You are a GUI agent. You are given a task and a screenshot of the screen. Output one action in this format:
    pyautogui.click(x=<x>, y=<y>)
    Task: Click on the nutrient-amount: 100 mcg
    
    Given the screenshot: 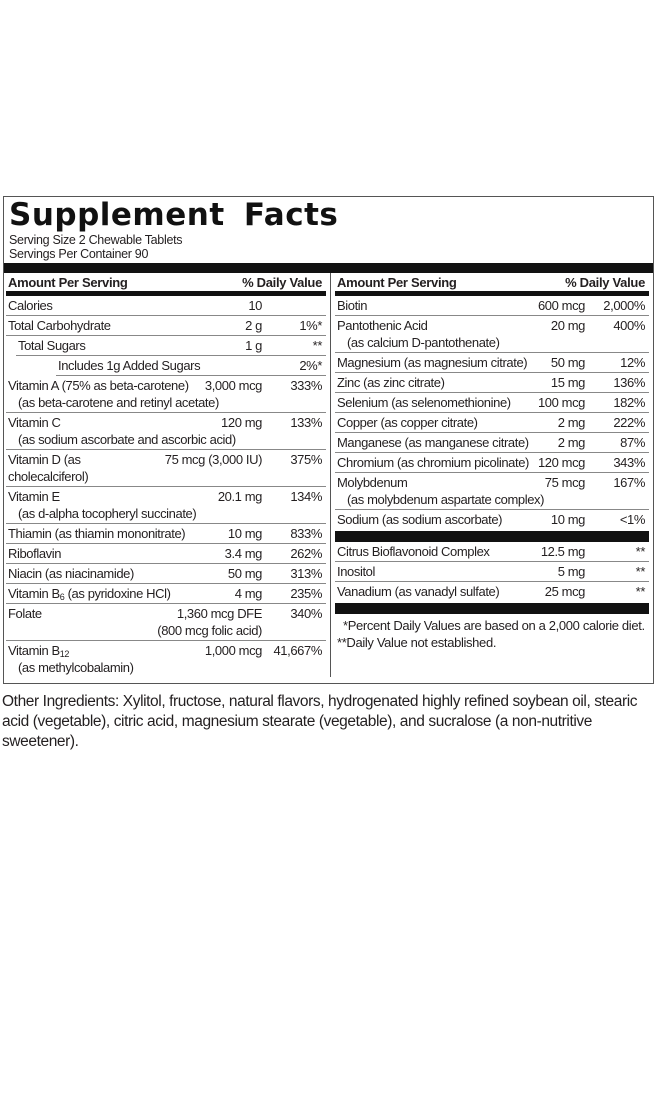 What is the action you would take?
    pyautogui.click(x=561, y=402)
    